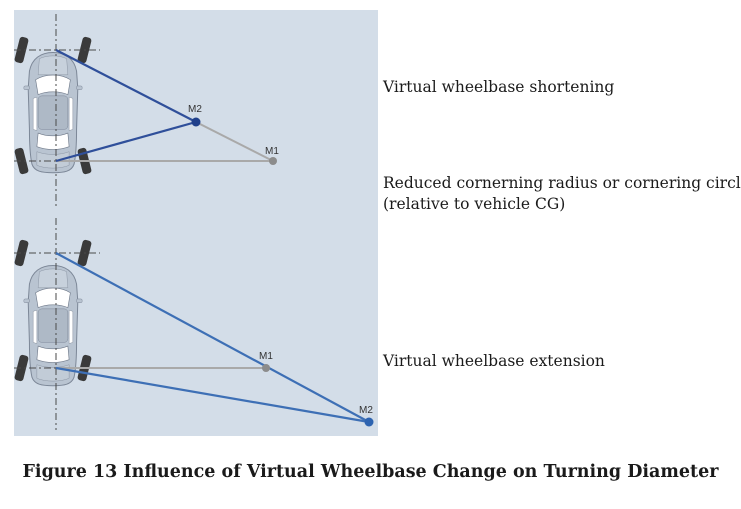 The width and height of the screenshot is (741, 509). I want to click on label-reduced-radius-line2: (relative to vehicle CG), so click(474, 204).